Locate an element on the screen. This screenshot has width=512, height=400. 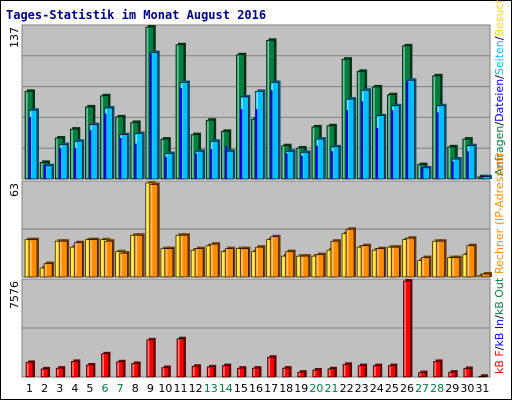
legend-hits-files-pages-visits: Anfragen/Dateien/Seiten/Besuche is located at coordinates (499, 88).